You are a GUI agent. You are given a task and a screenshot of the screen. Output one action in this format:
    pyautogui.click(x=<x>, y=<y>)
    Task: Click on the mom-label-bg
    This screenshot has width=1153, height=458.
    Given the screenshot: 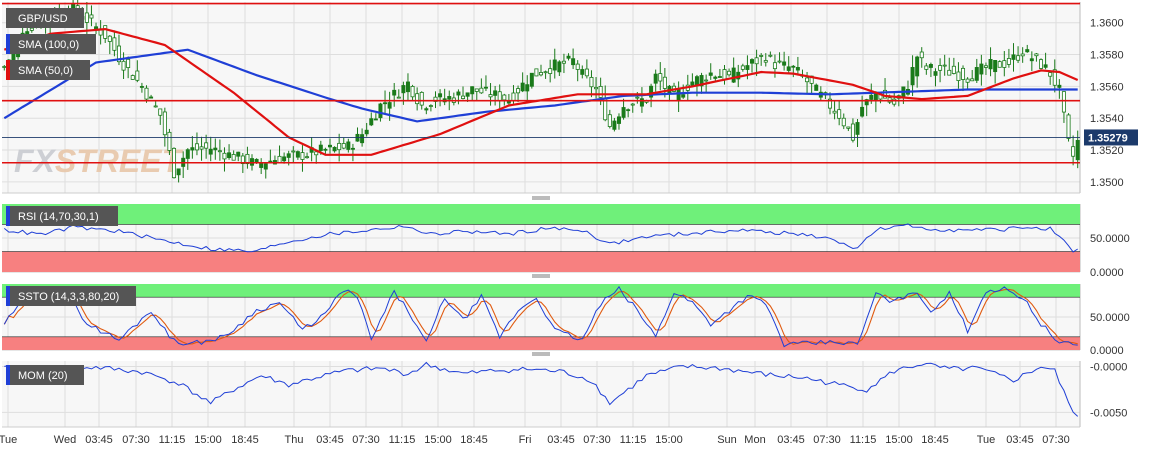 What is the action you would take?
    pyautogui.click(x=45, y=375)
    